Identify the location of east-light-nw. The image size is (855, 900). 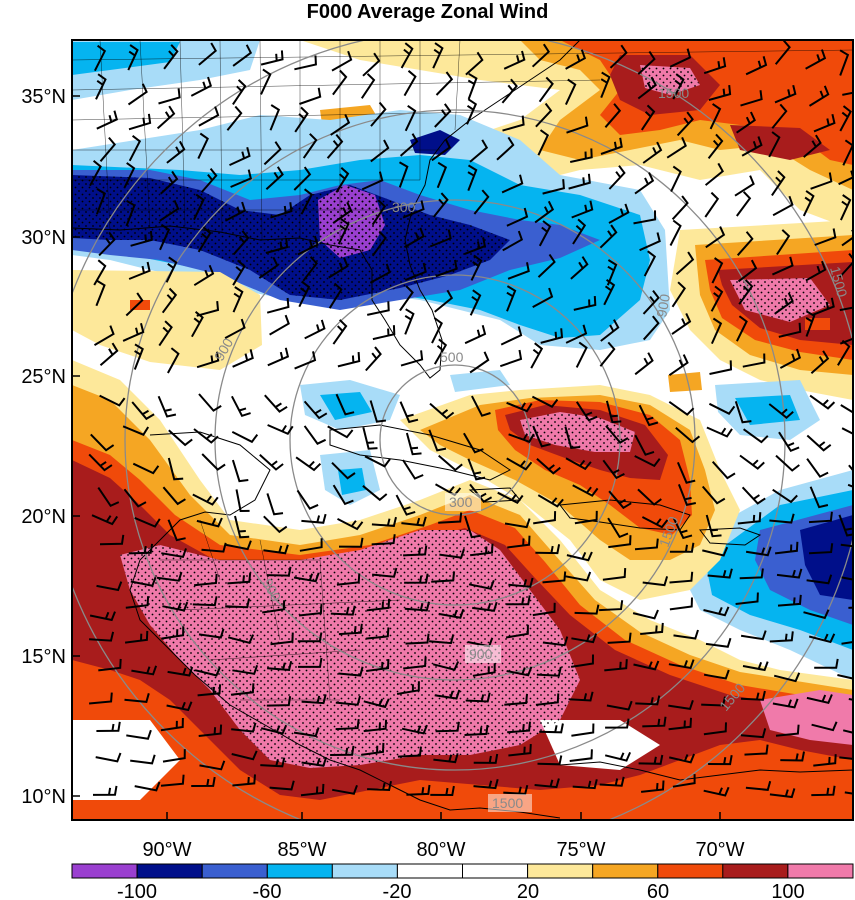
(126, 58).